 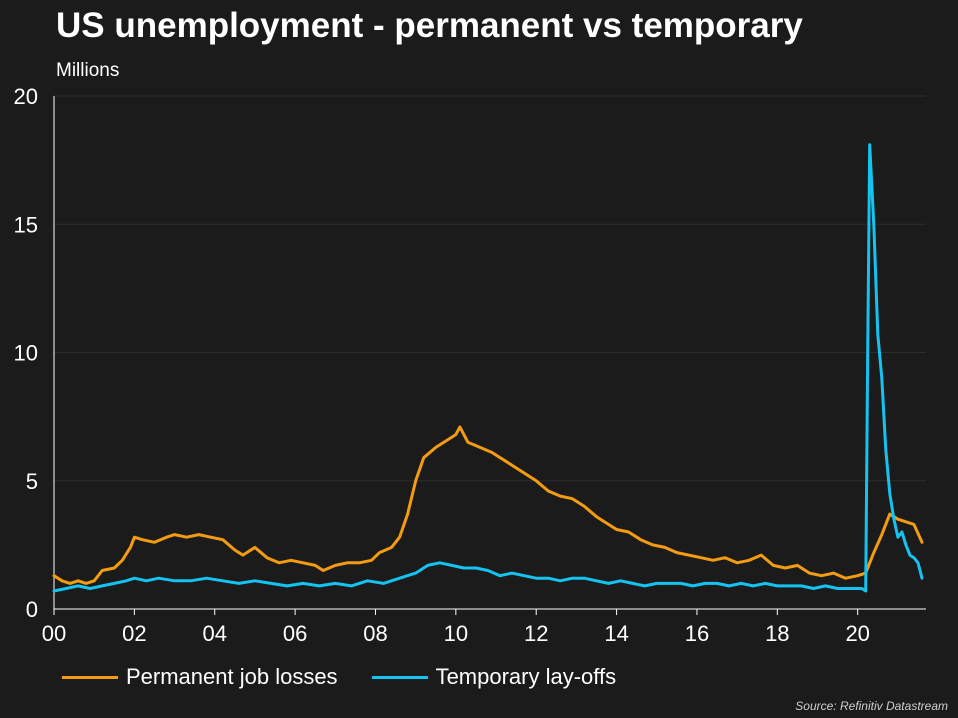 I want to click on x-tick-label-04: 04, so click(x=214, y=633).